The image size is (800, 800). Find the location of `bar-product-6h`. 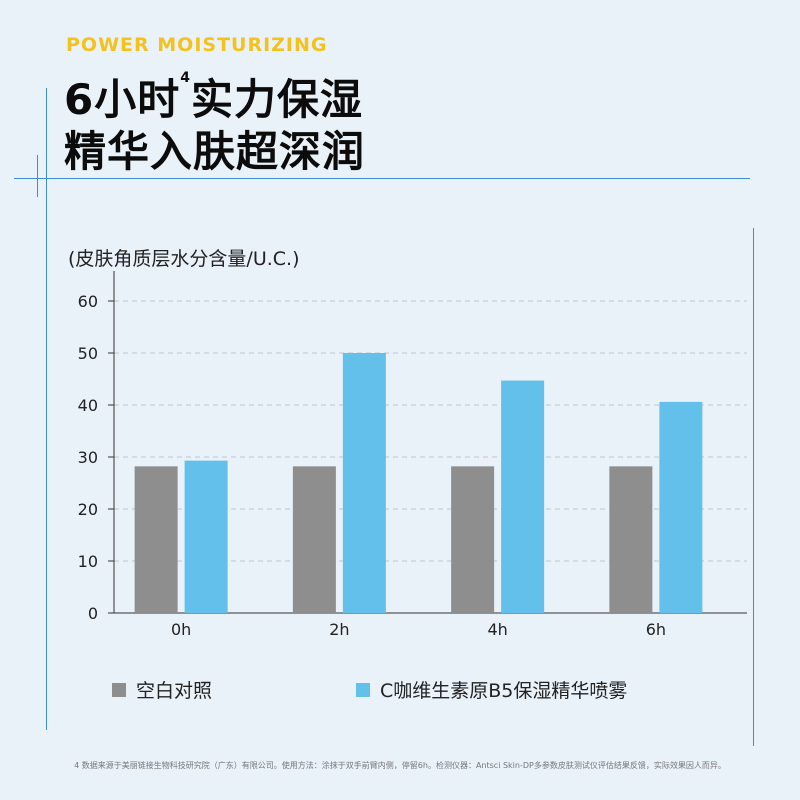

bar-product-6h is located at coordinates (681, 507).